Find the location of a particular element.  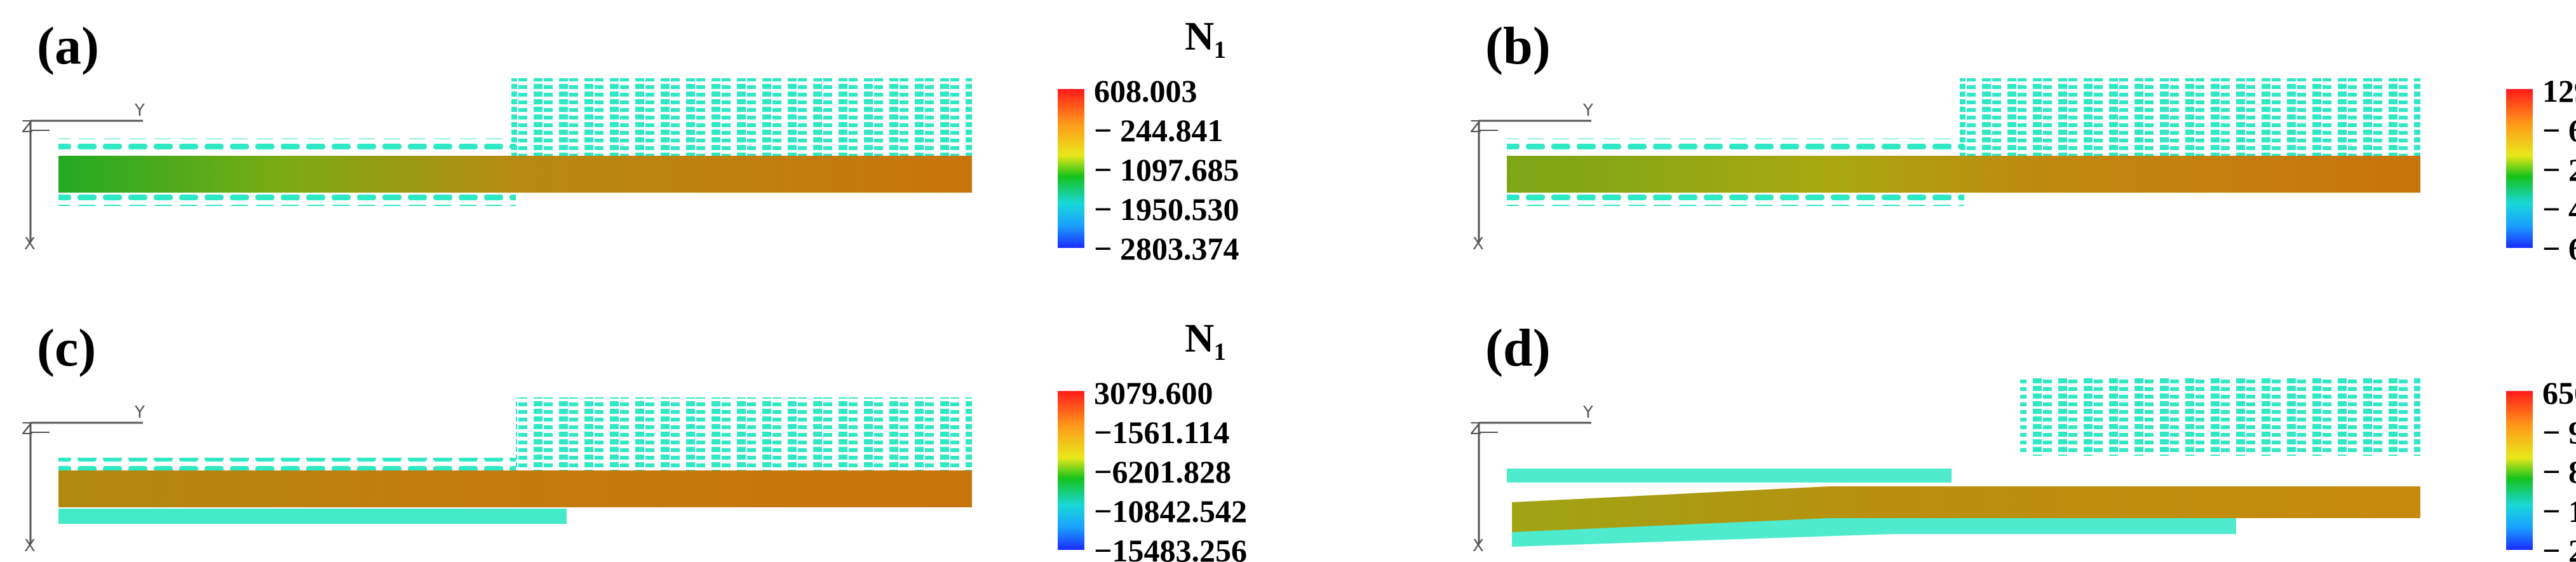

colorbar-tick-label: − 6526.375 is located at coordinates (2559, 248).